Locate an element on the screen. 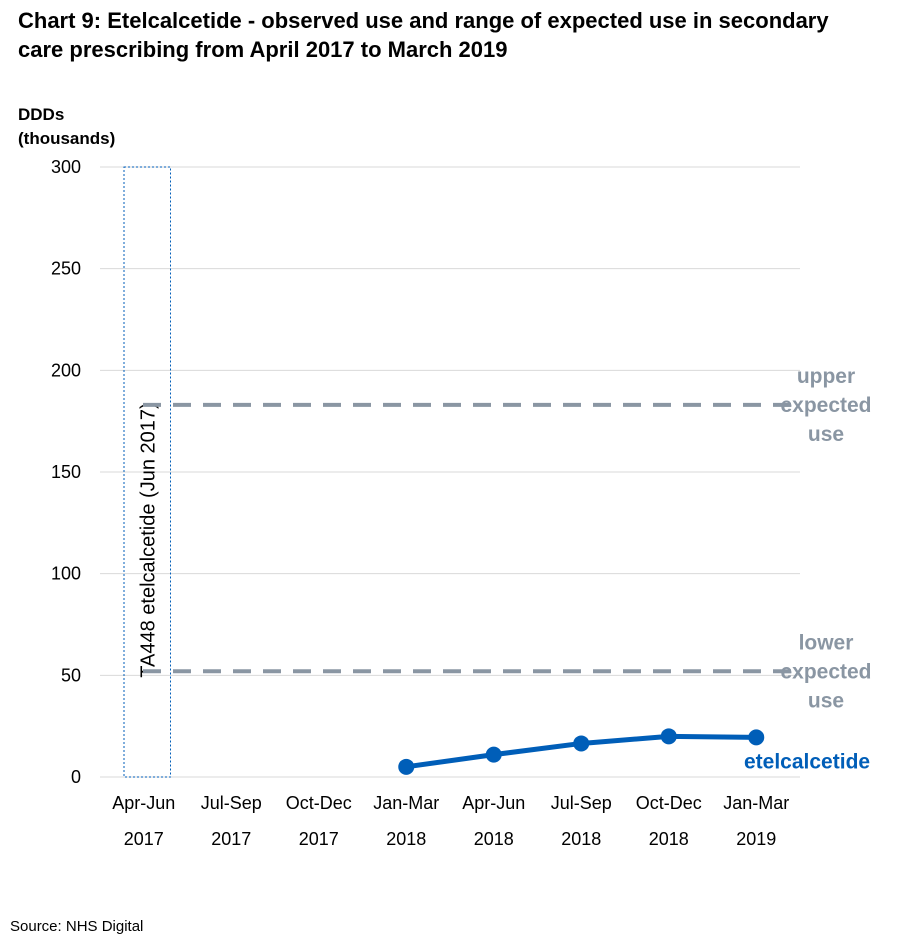 The image size is (900, 946). highlight-box is located at coordinates (147, 472).